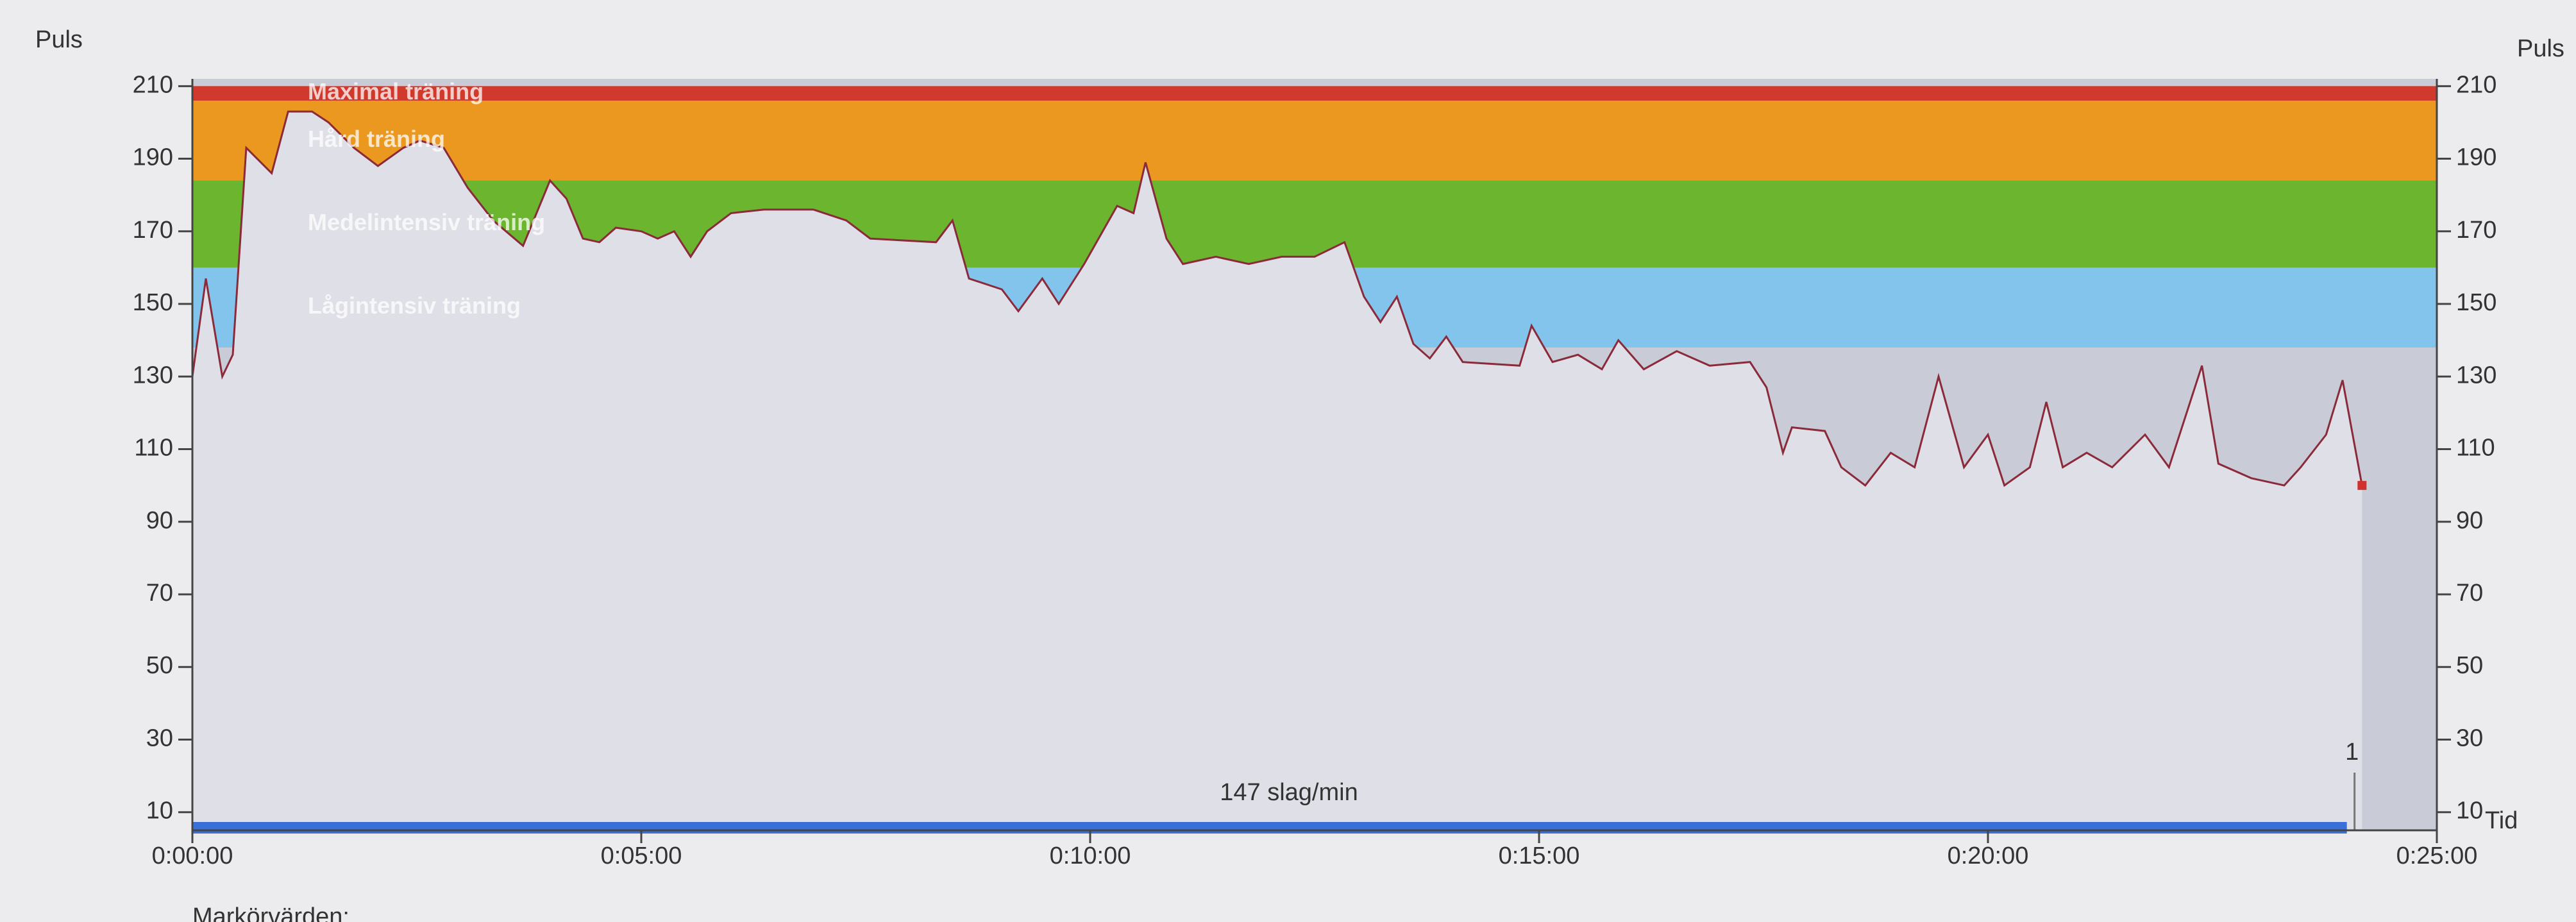  Describe the element at coordinates (159, 593) in the screenshot. I see `y-tick-label: 70` at that location.